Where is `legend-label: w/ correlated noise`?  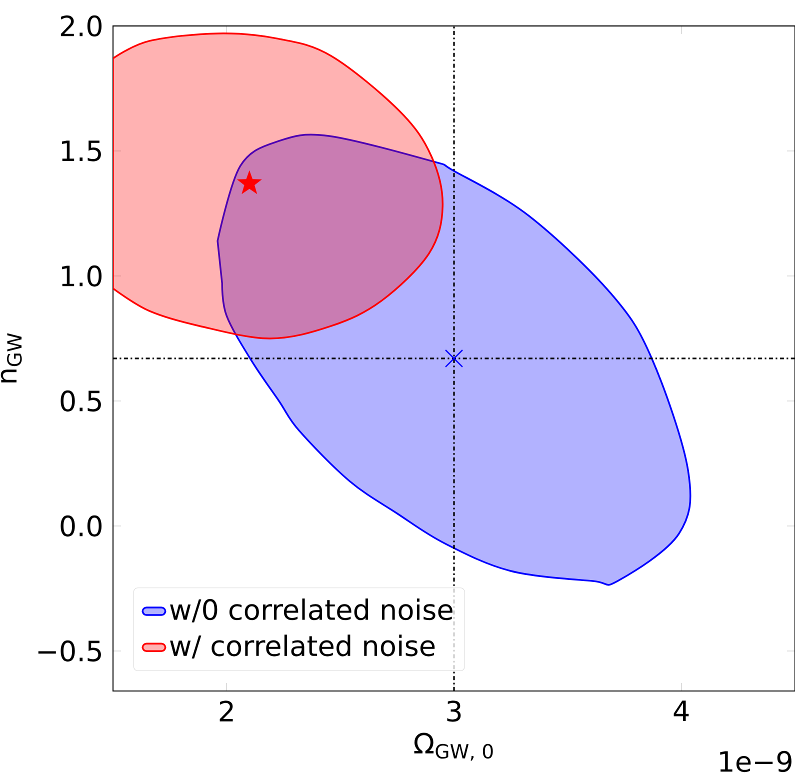 legend-label: w/ correlated noise is located at coordinates (302, 646).